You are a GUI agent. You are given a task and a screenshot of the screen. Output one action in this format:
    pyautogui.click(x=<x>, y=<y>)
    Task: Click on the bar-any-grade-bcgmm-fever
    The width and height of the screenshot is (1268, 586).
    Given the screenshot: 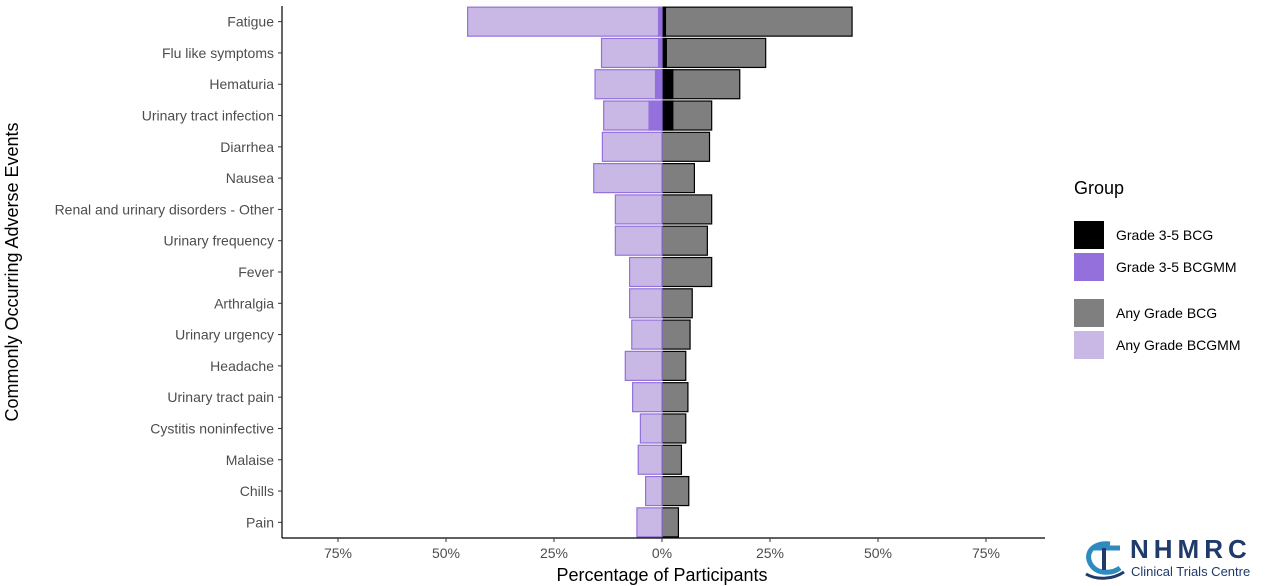 What is the action you would take?
    pyautogui.click(x=645, y=272)
    